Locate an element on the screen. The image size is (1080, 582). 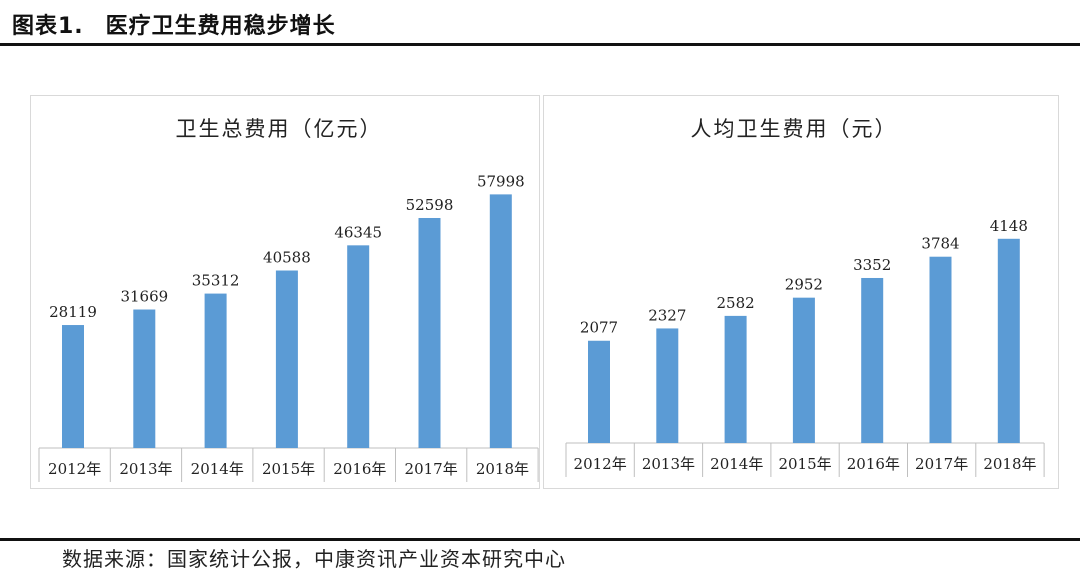
bar-per-capita-2015年 is located at coordinates (803, 370).